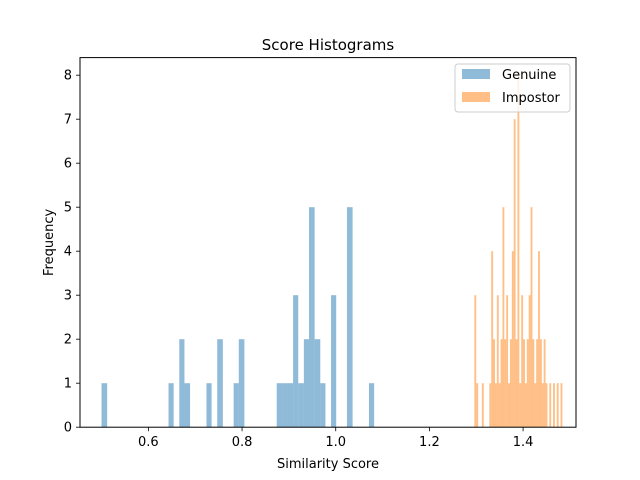 Image resolution: width=640 pixels, height=480 pixels. Describe the element at coordinates (335, 442) in the screenshot. I see `x-tick-label-2: 1.0` at that location.